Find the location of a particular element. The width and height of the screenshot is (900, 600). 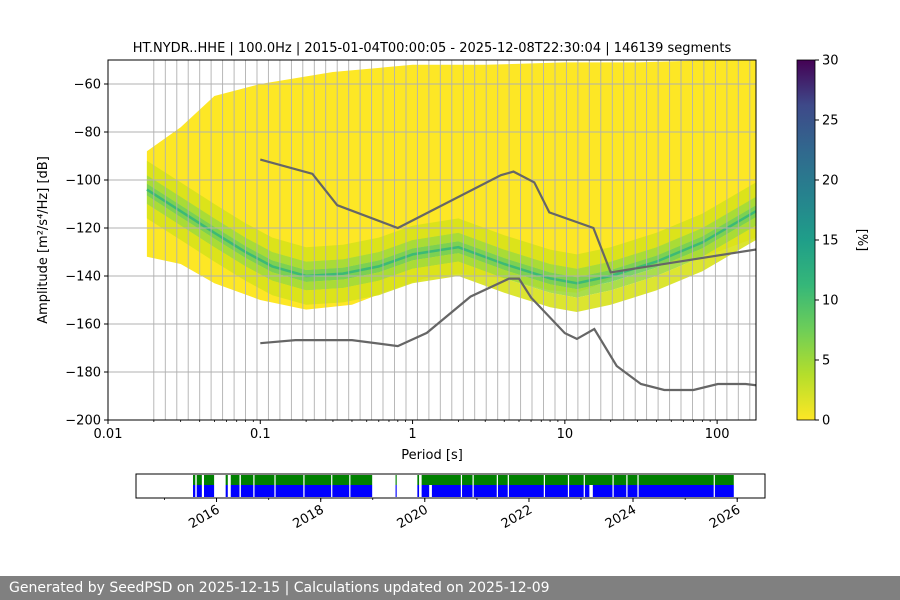

y-tick-label: −180 is located at coordinates (83, 373).